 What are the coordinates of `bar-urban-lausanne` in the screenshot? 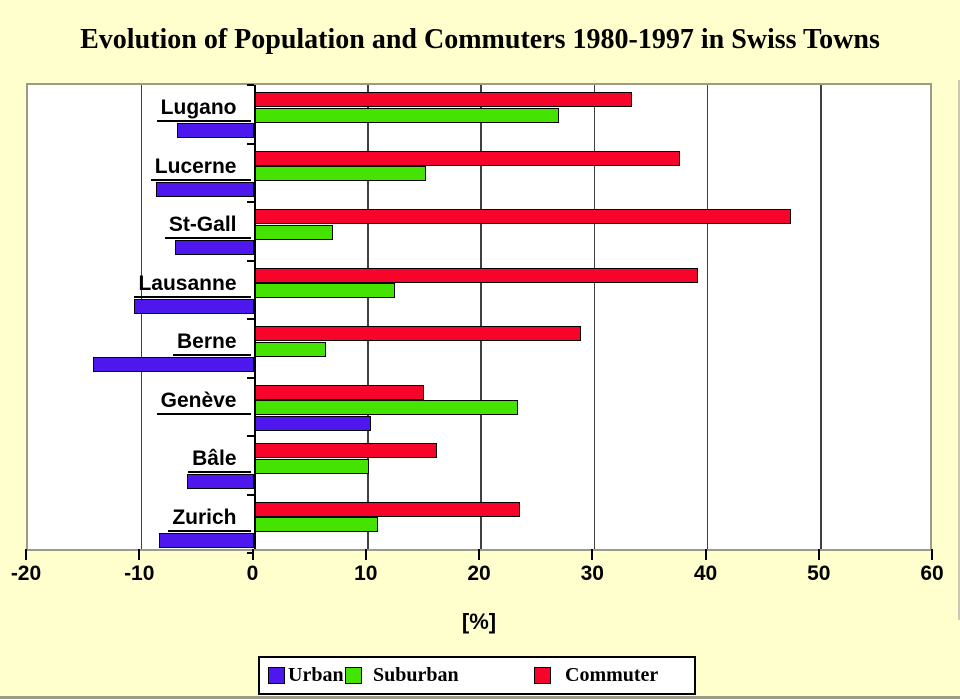 It's located at (194, 306).